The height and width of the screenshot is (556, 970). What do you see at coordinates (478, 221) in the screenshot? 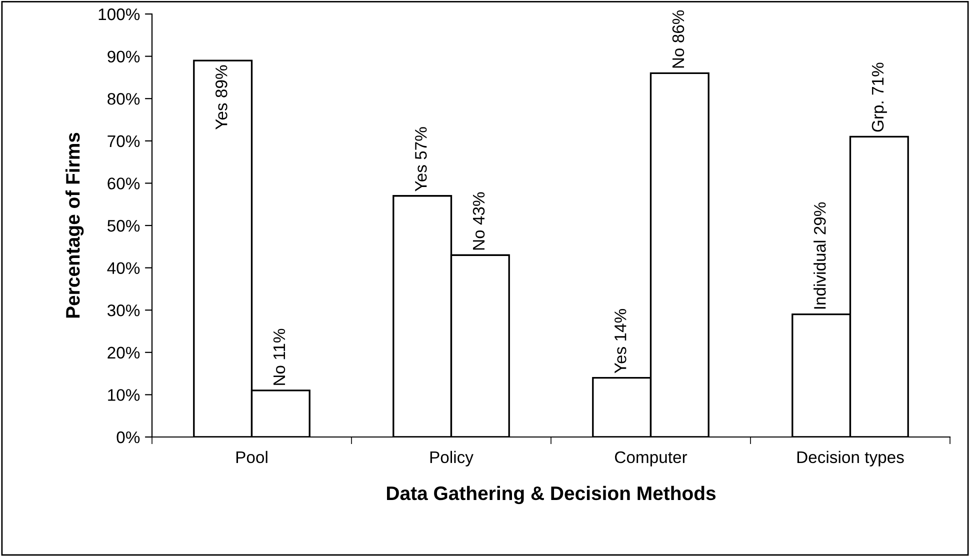
I see `data-label: No 43%` at bounding box center [478, 221].